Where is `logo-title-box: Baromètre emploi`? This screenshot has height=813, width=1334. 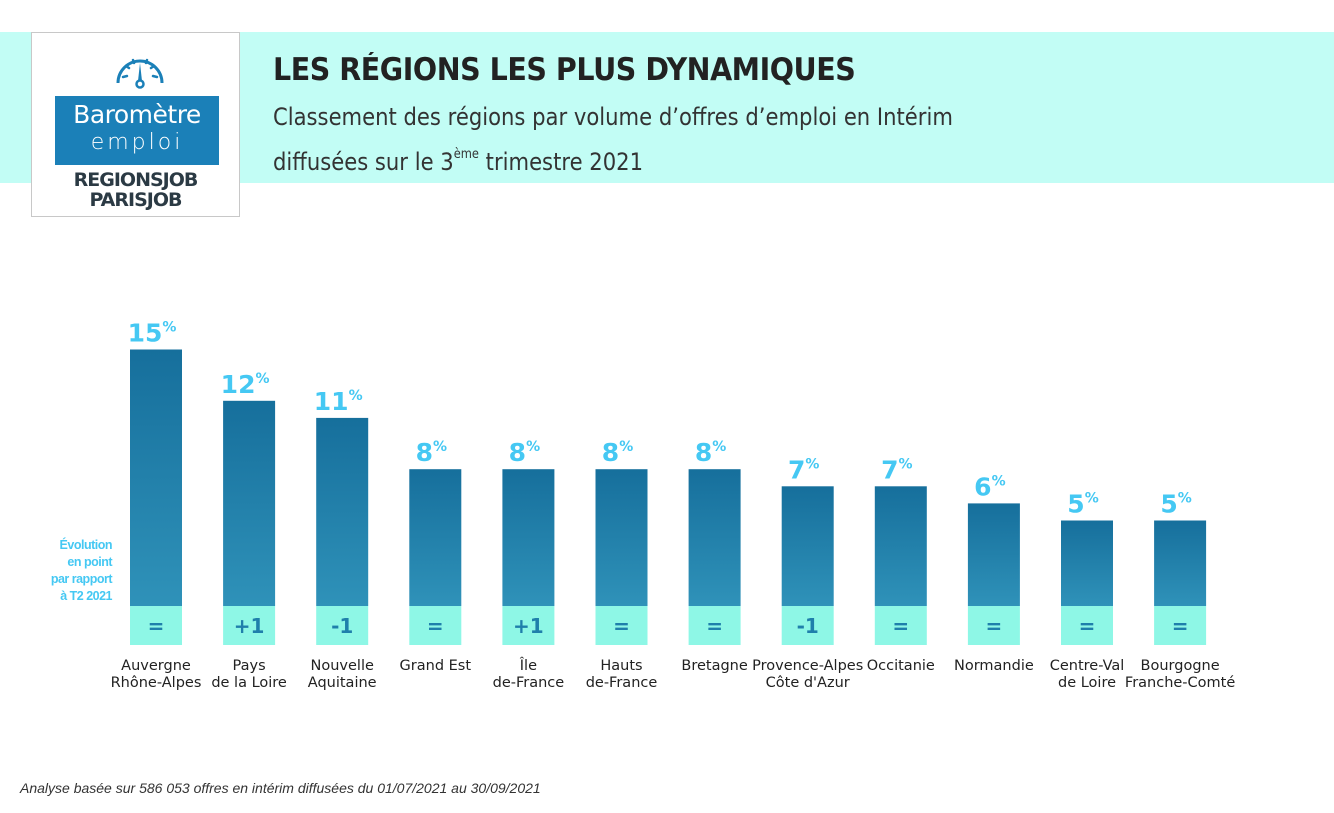
logo-title-box: Baromètre emploi is located at coordinates (137, 130).